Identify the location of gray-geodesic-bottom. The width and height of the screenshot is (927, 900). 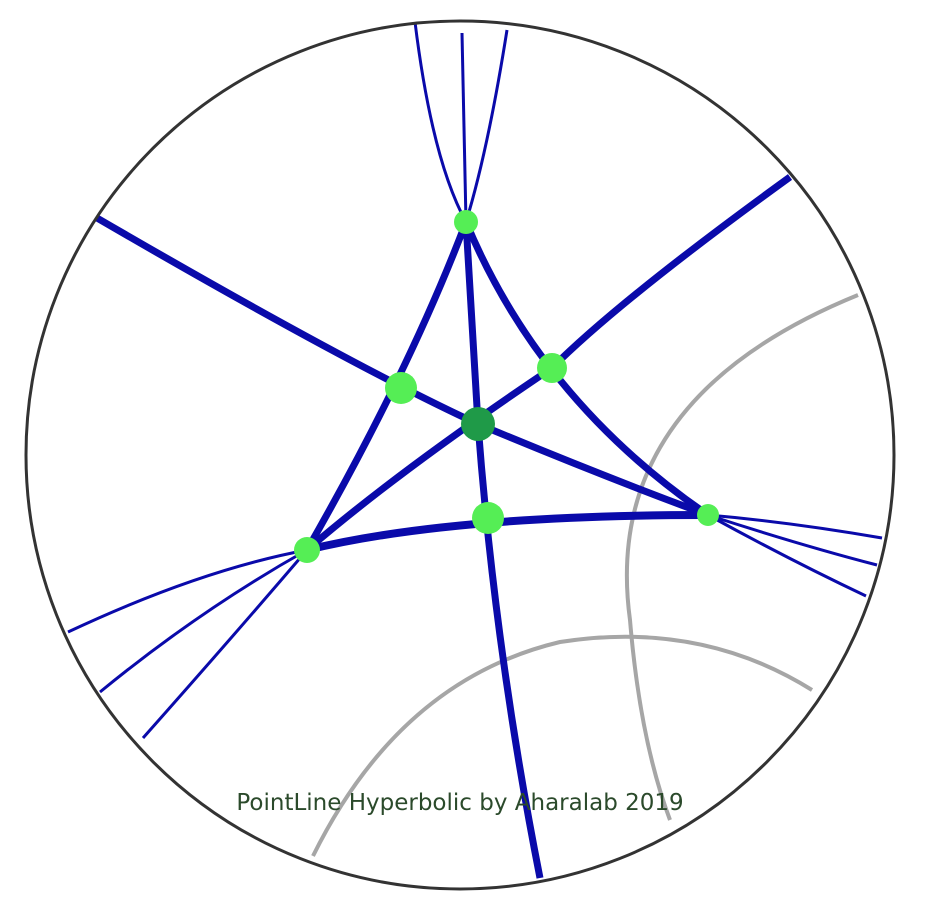
(562, 746).